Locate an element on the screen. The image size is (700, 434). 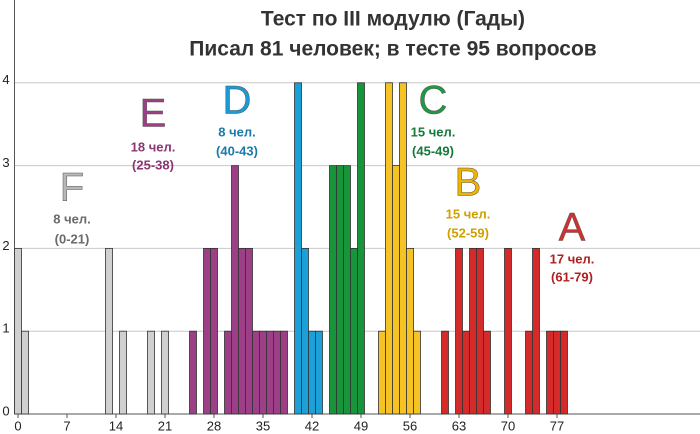
grade-range: (61-79) is located at coordinates (572, 276).